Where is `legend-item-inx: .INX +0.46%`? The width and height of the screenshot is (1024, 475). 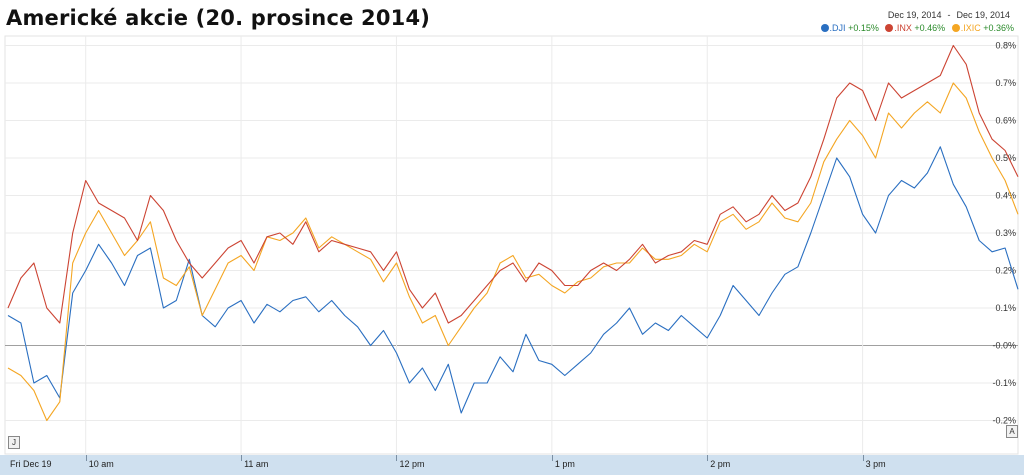 legend-item-inx: .INX +0.46% is located at coordinates (915, 28).